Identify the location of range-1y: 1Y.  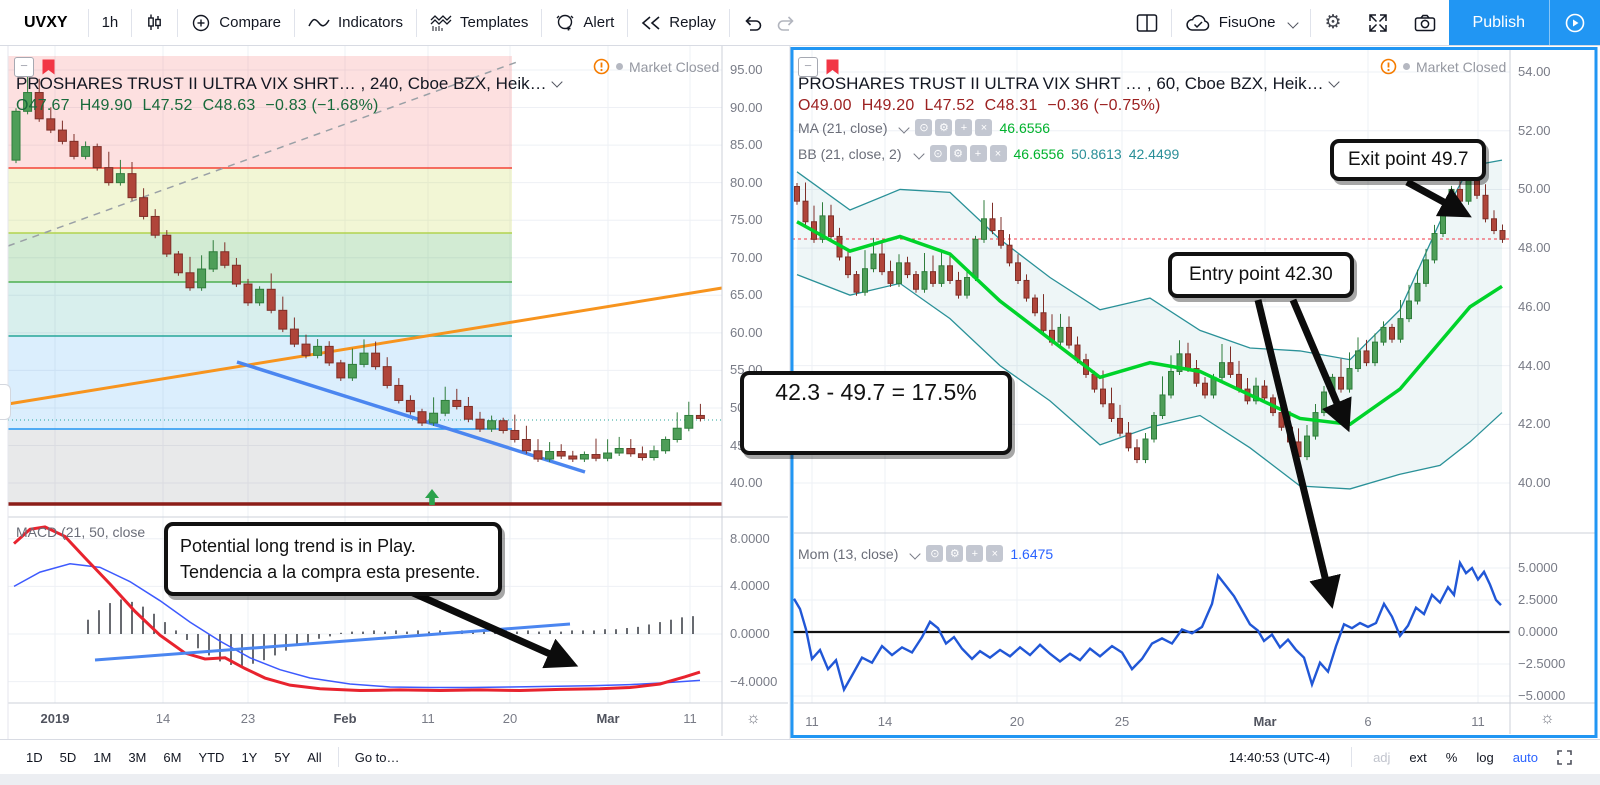
(249, 757).